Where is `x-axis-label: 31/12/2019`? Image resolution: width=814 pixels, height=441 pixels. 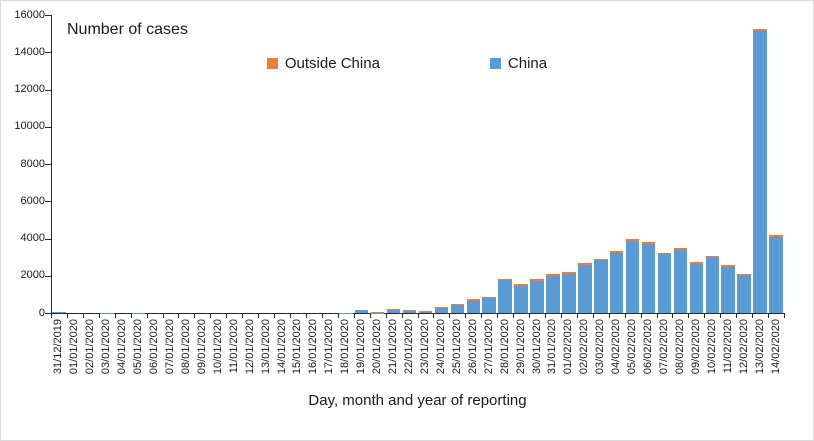
x-axis-label: 31/12/2019 is located at coordinates (58, 347).